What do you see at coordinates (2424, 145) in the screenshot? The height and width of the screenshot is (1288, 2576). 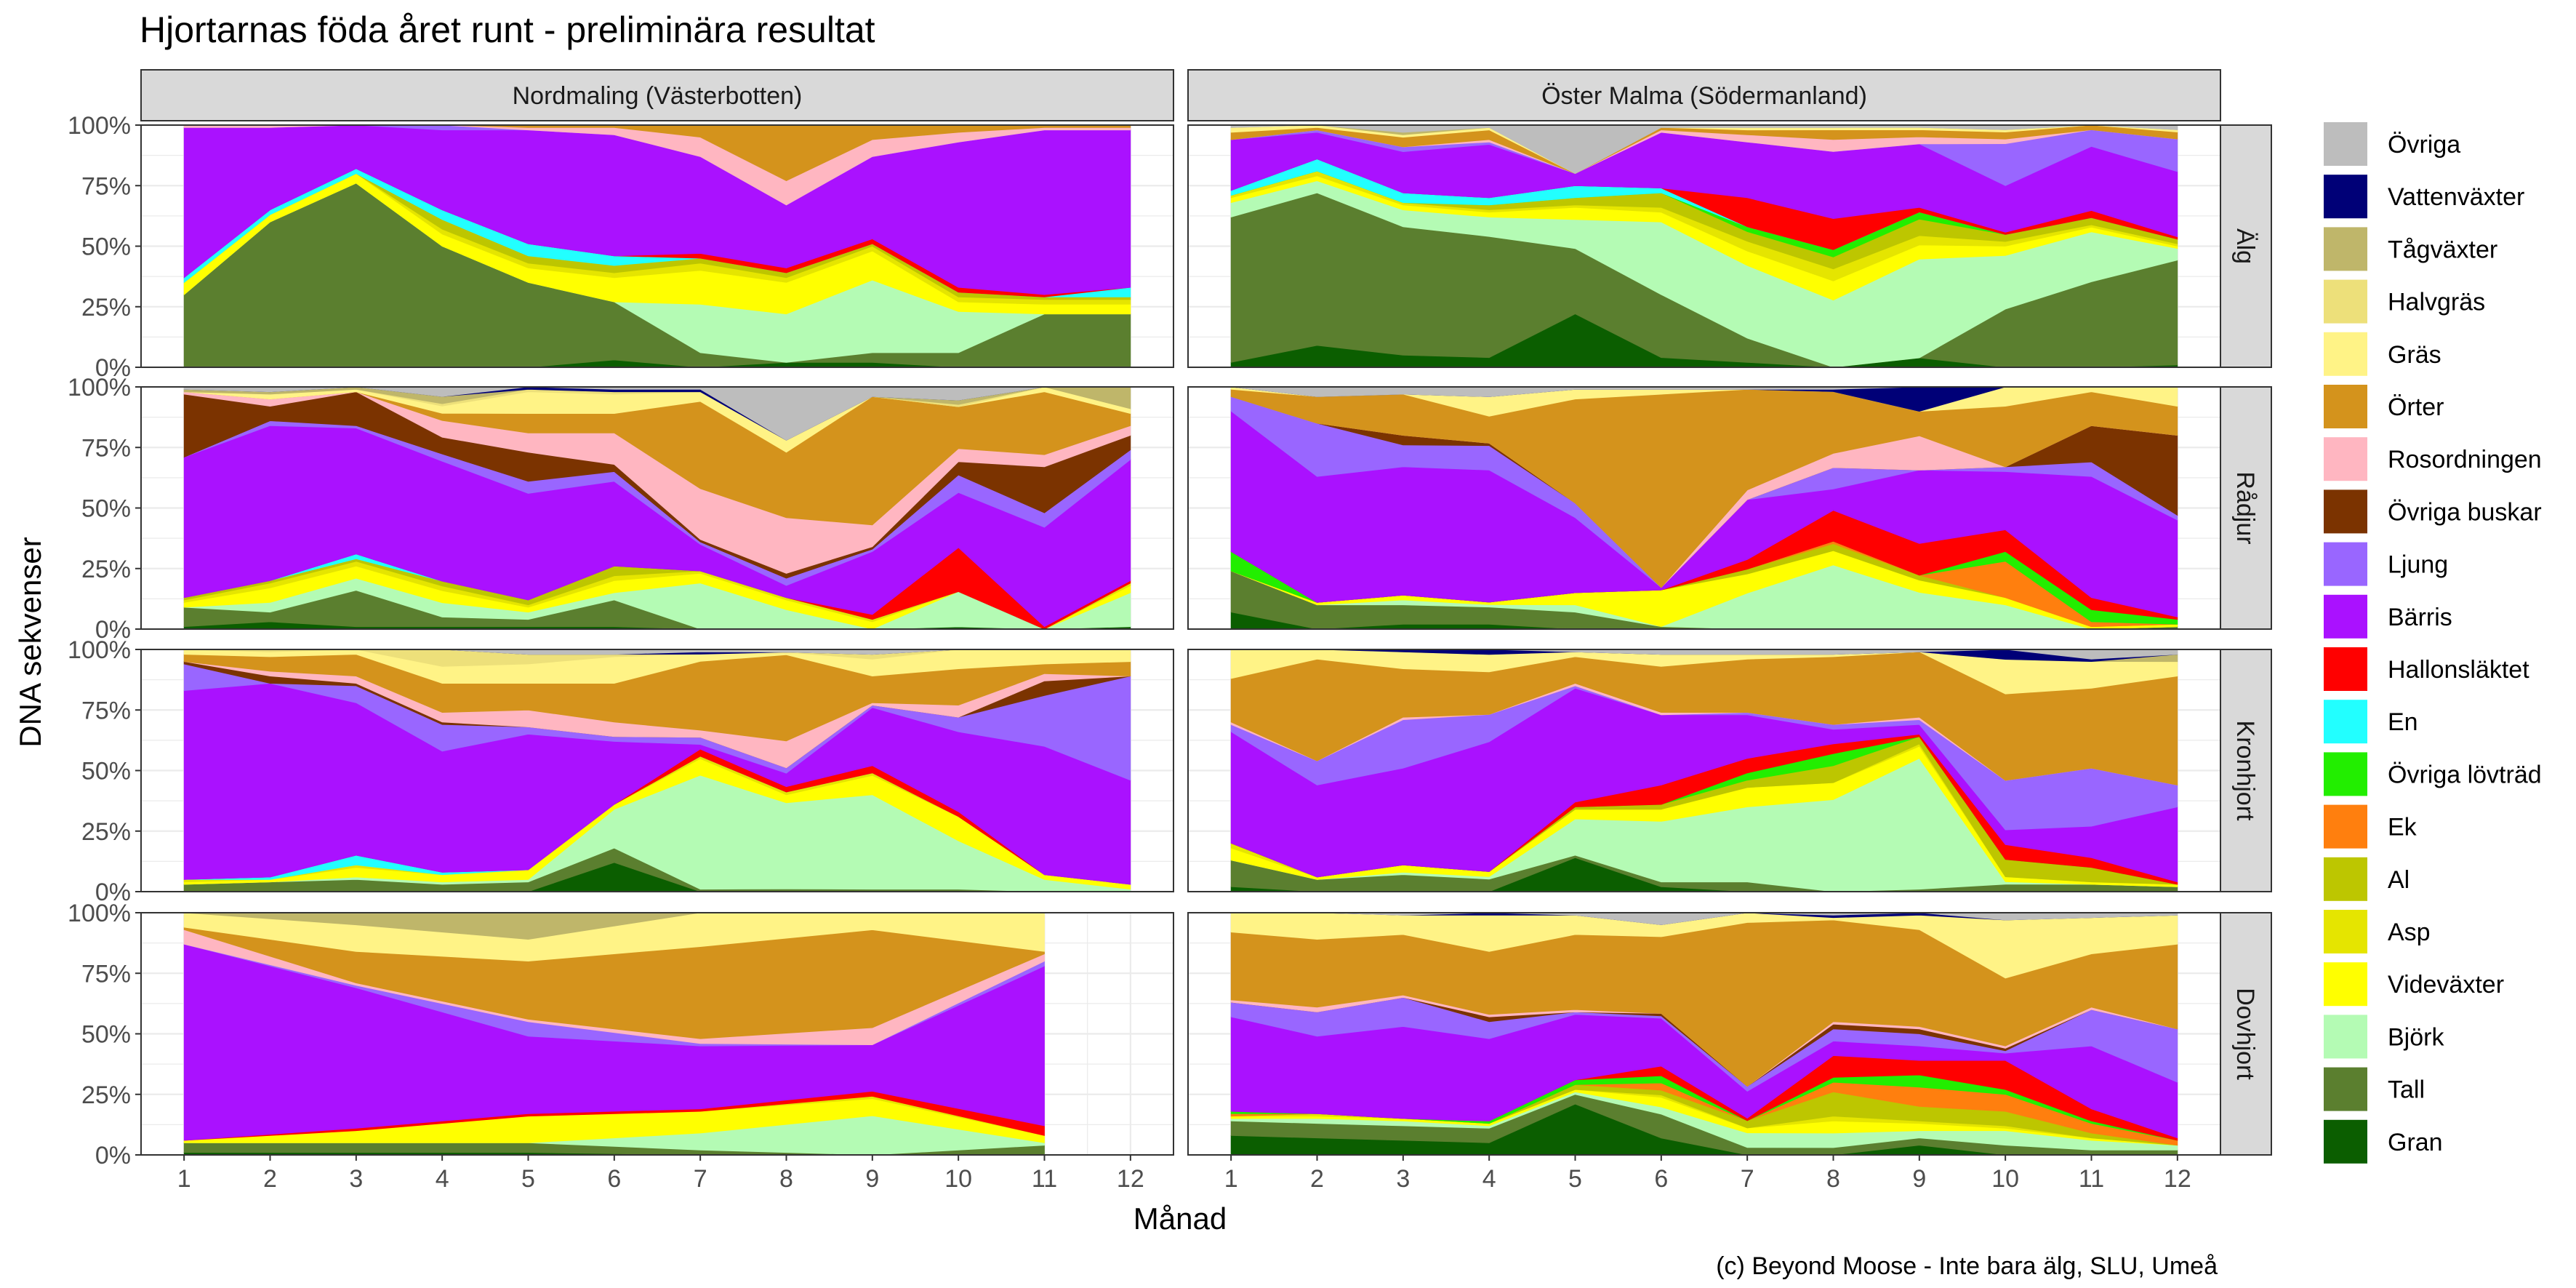 I see `legend-label-ovriga: Övriga` at bounding box center [2424, 145].